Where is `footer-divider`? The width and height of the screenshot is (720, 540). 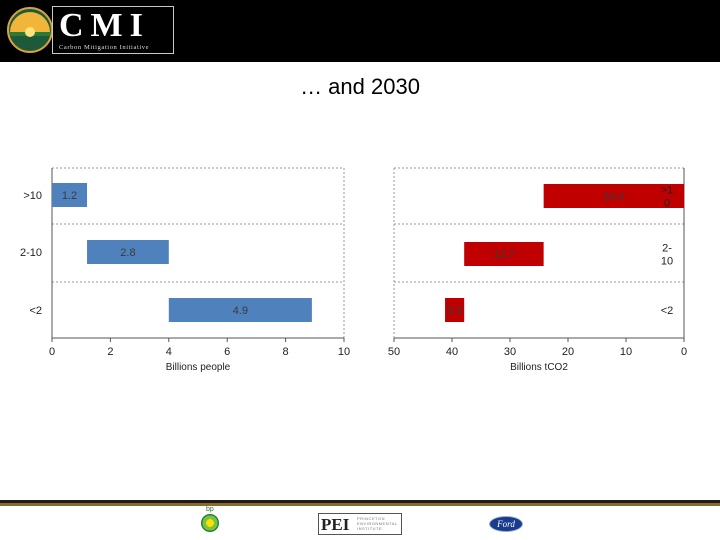 footer-divider is located at coordinates (360, 501).